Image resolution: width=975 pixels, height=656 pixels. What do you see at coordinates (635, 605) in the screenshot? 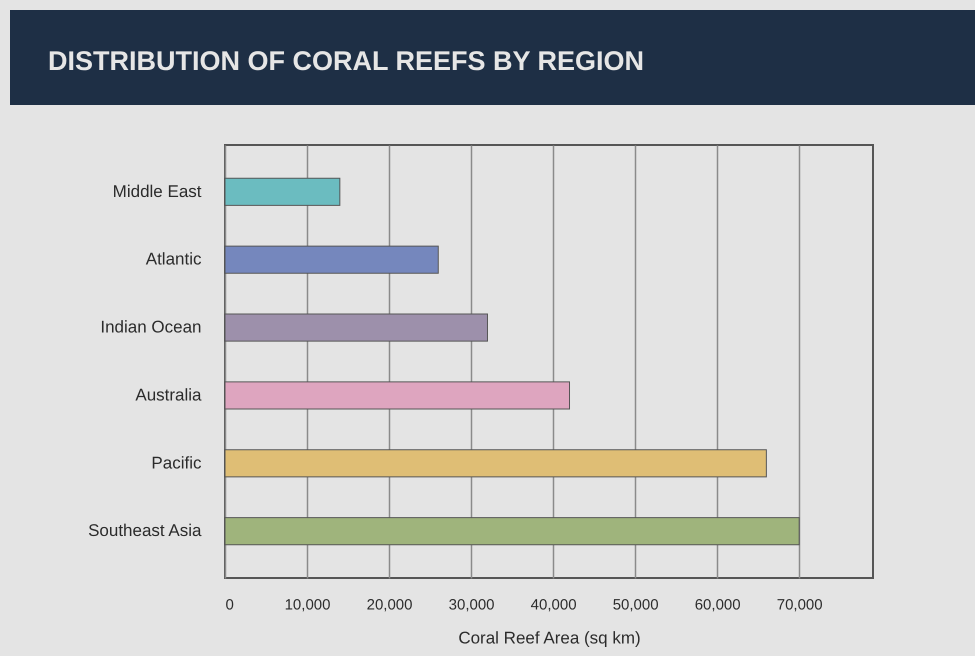
I see `x-tick-label: 50,000` at bounding box center [635, 605].